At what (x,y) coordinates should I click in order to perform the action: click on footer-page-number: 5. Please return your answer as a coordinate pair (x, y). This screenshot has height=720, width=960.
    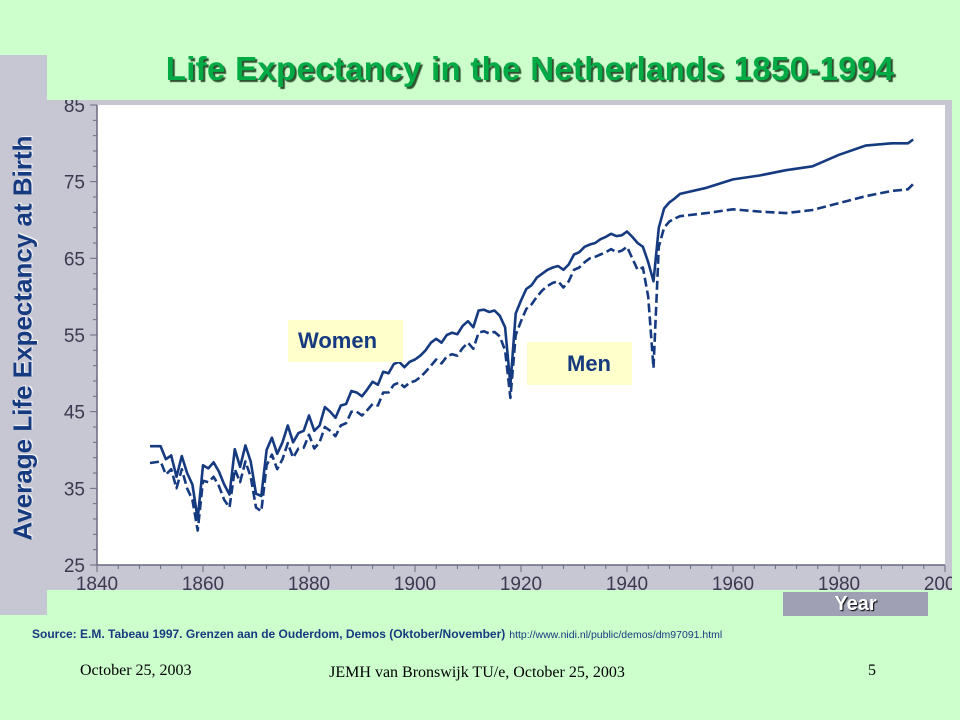
    Looking at the image, I should click on (872, 670).